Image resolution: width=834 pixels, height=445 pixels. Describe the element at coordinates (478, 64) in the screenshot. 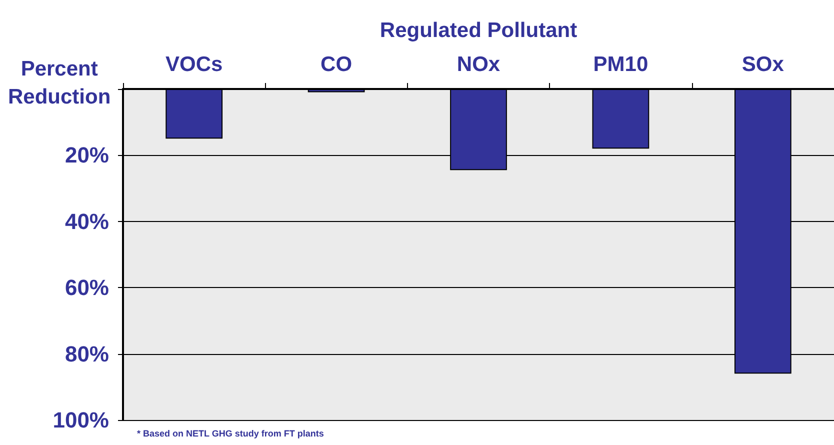

I see `x-tick-label: NOx` at that location.